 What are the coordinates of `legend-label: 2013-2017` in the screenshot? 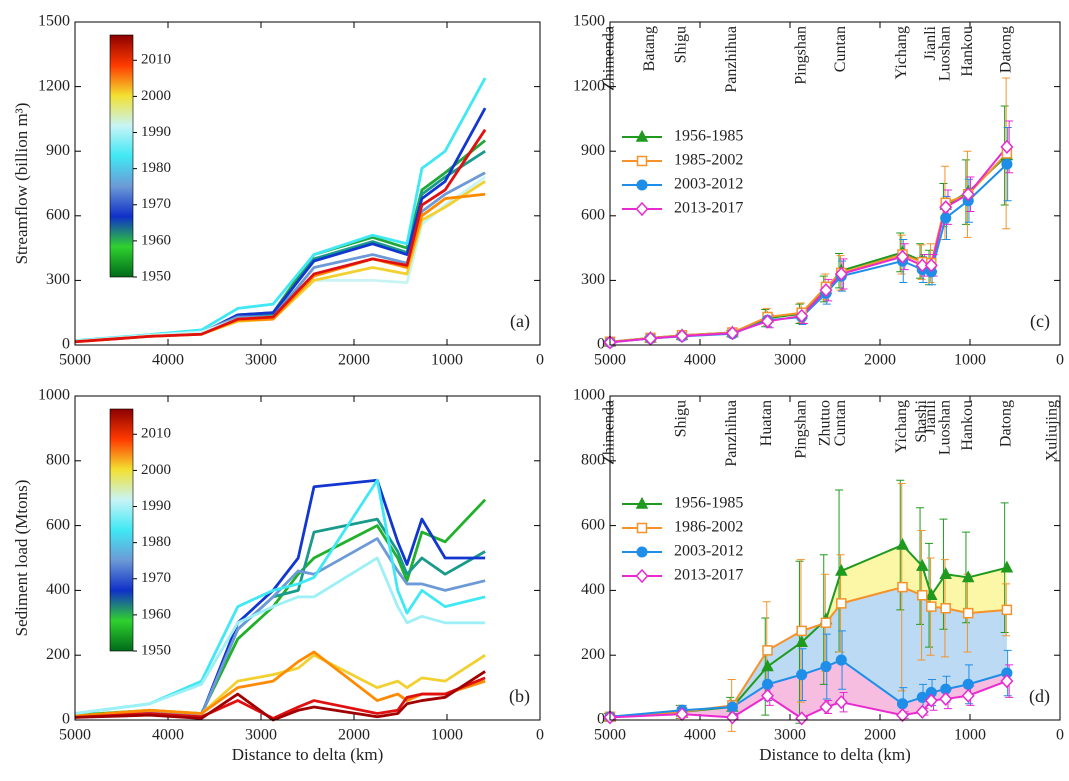 It's located at (708, 575).